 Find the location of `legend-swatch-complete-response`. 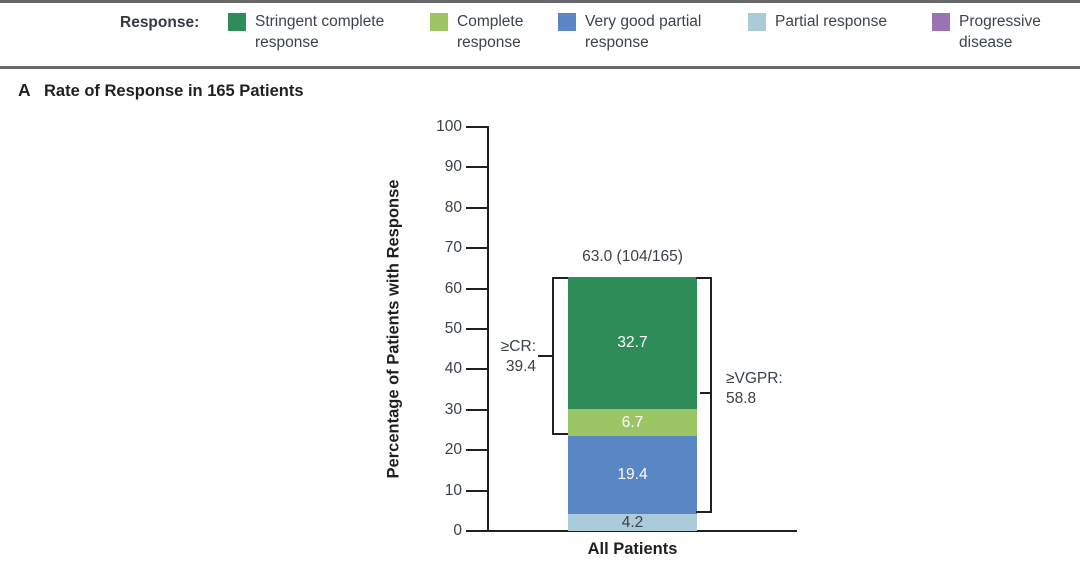

legend-swatch-complete-response is located at coordinates (439, 22).